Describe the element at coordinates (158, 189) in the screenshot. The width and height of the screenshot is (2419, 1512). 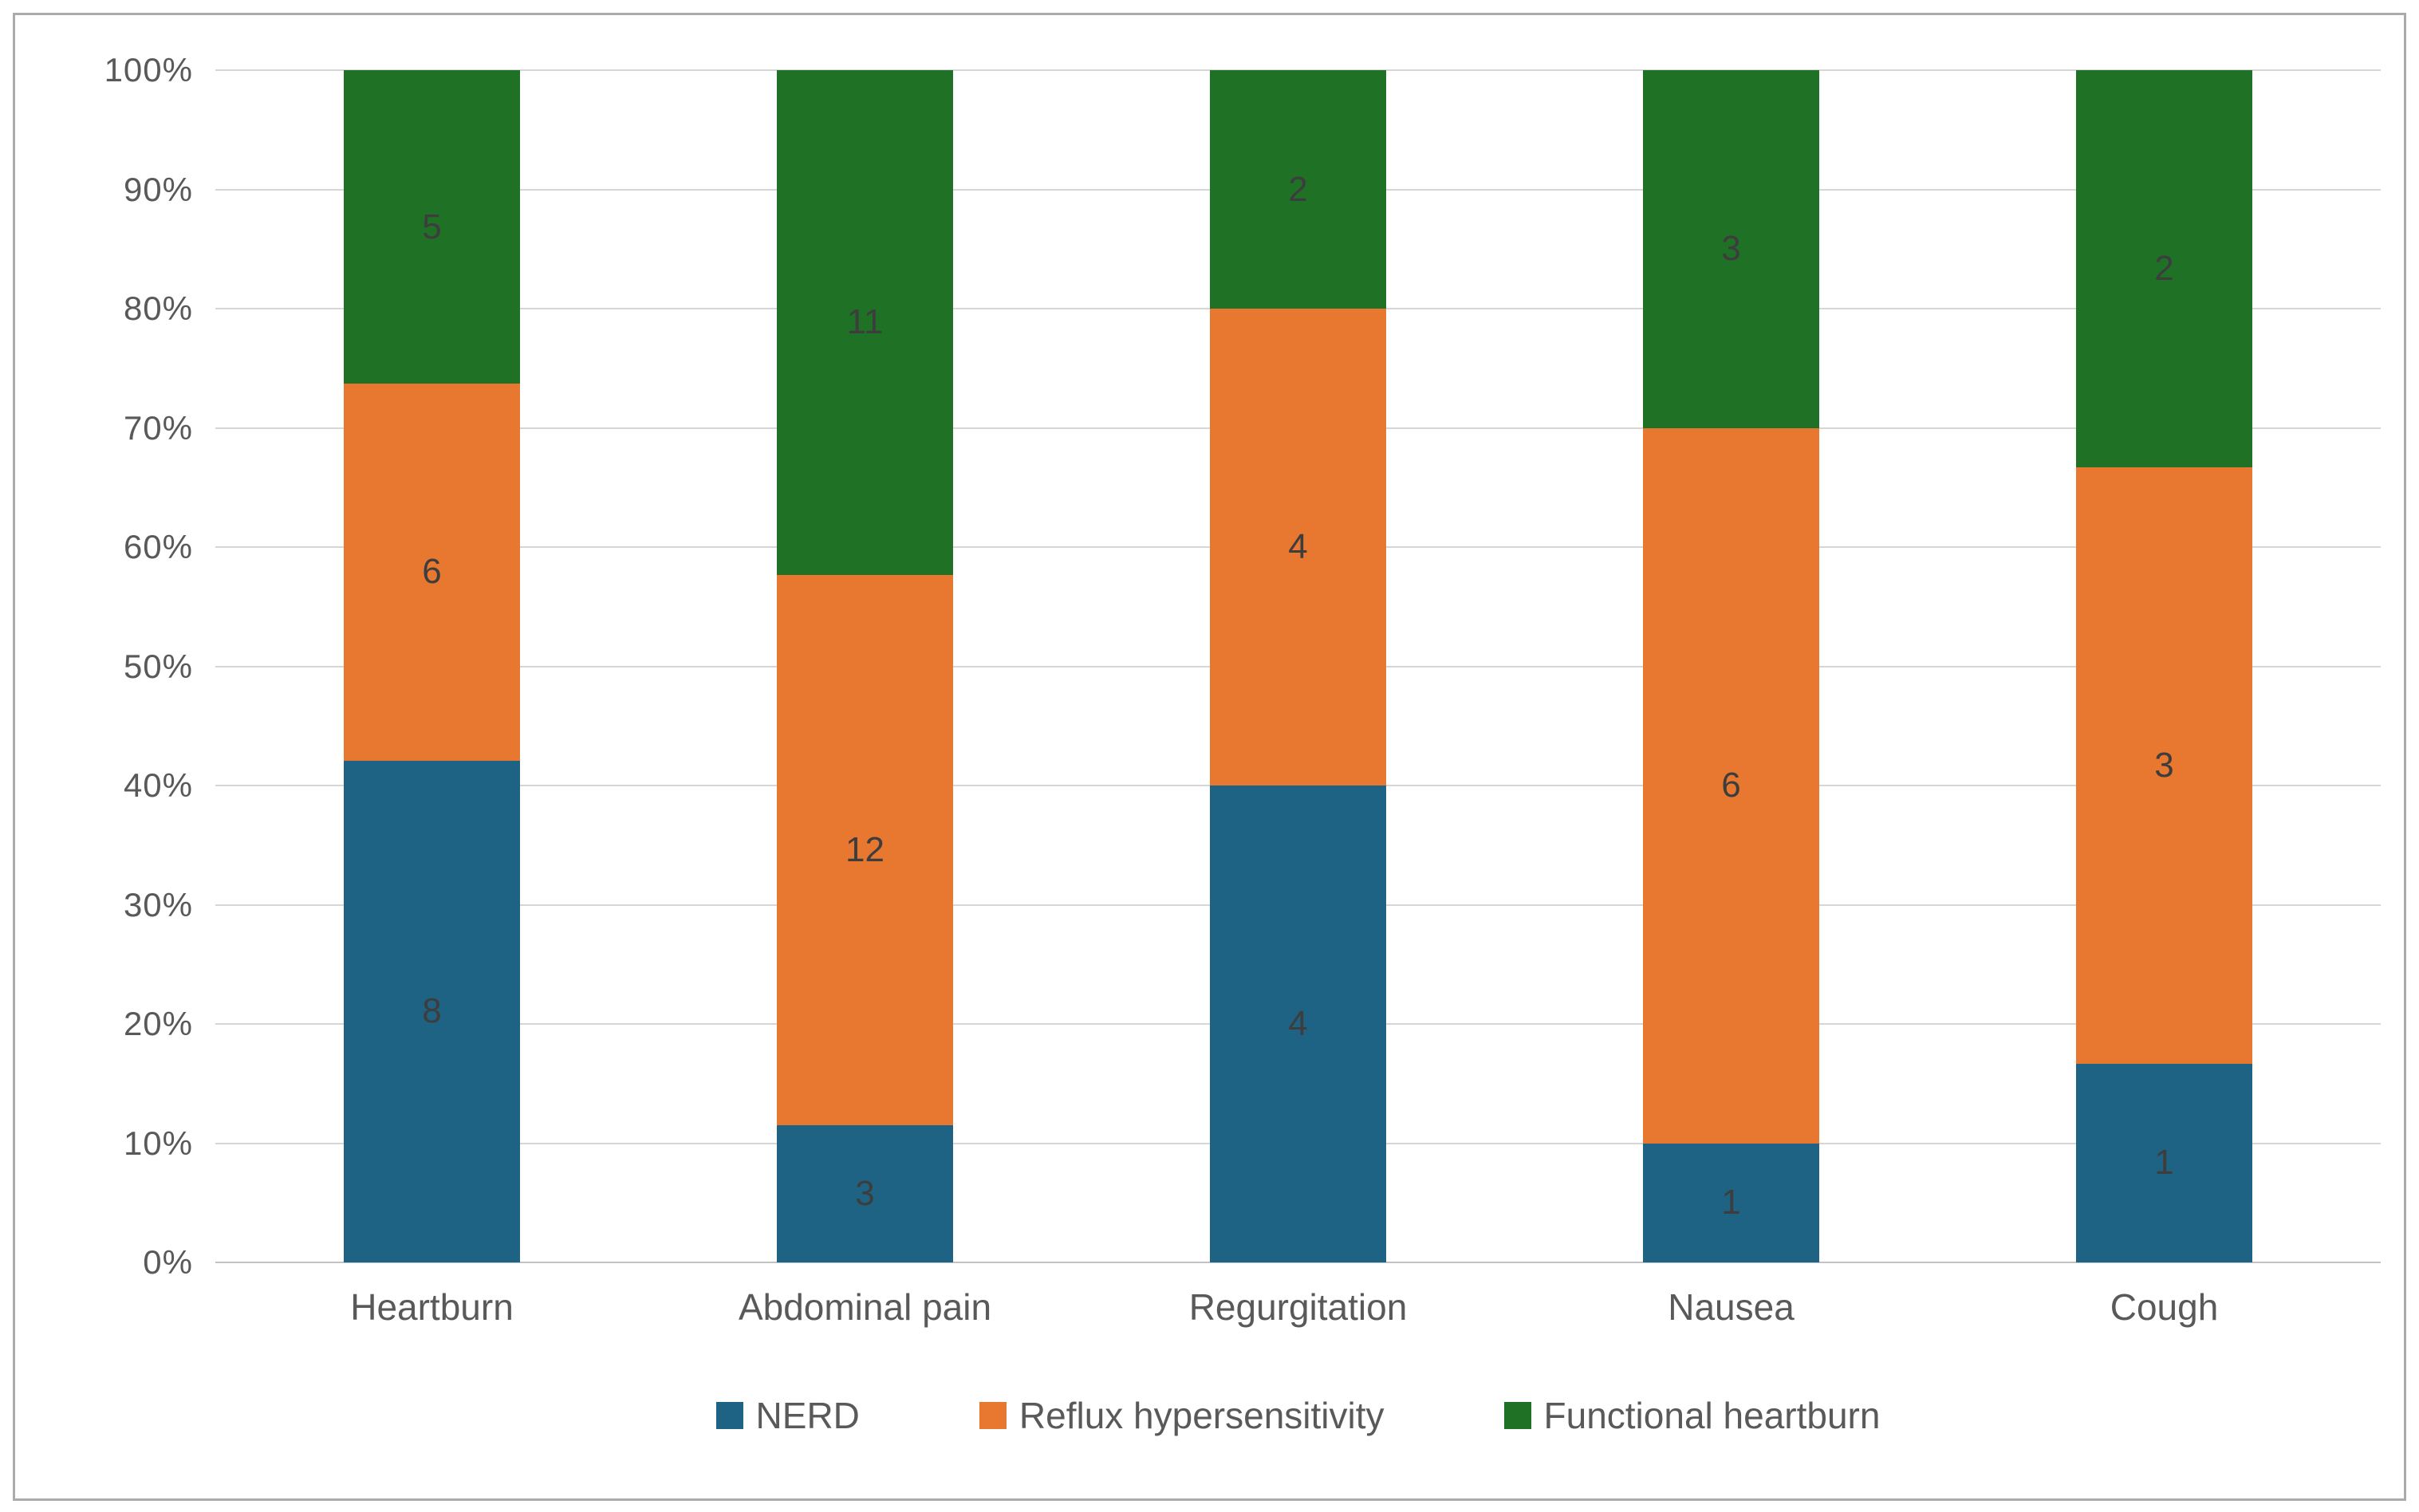
I see `y-tick-label: 90%` at that location.